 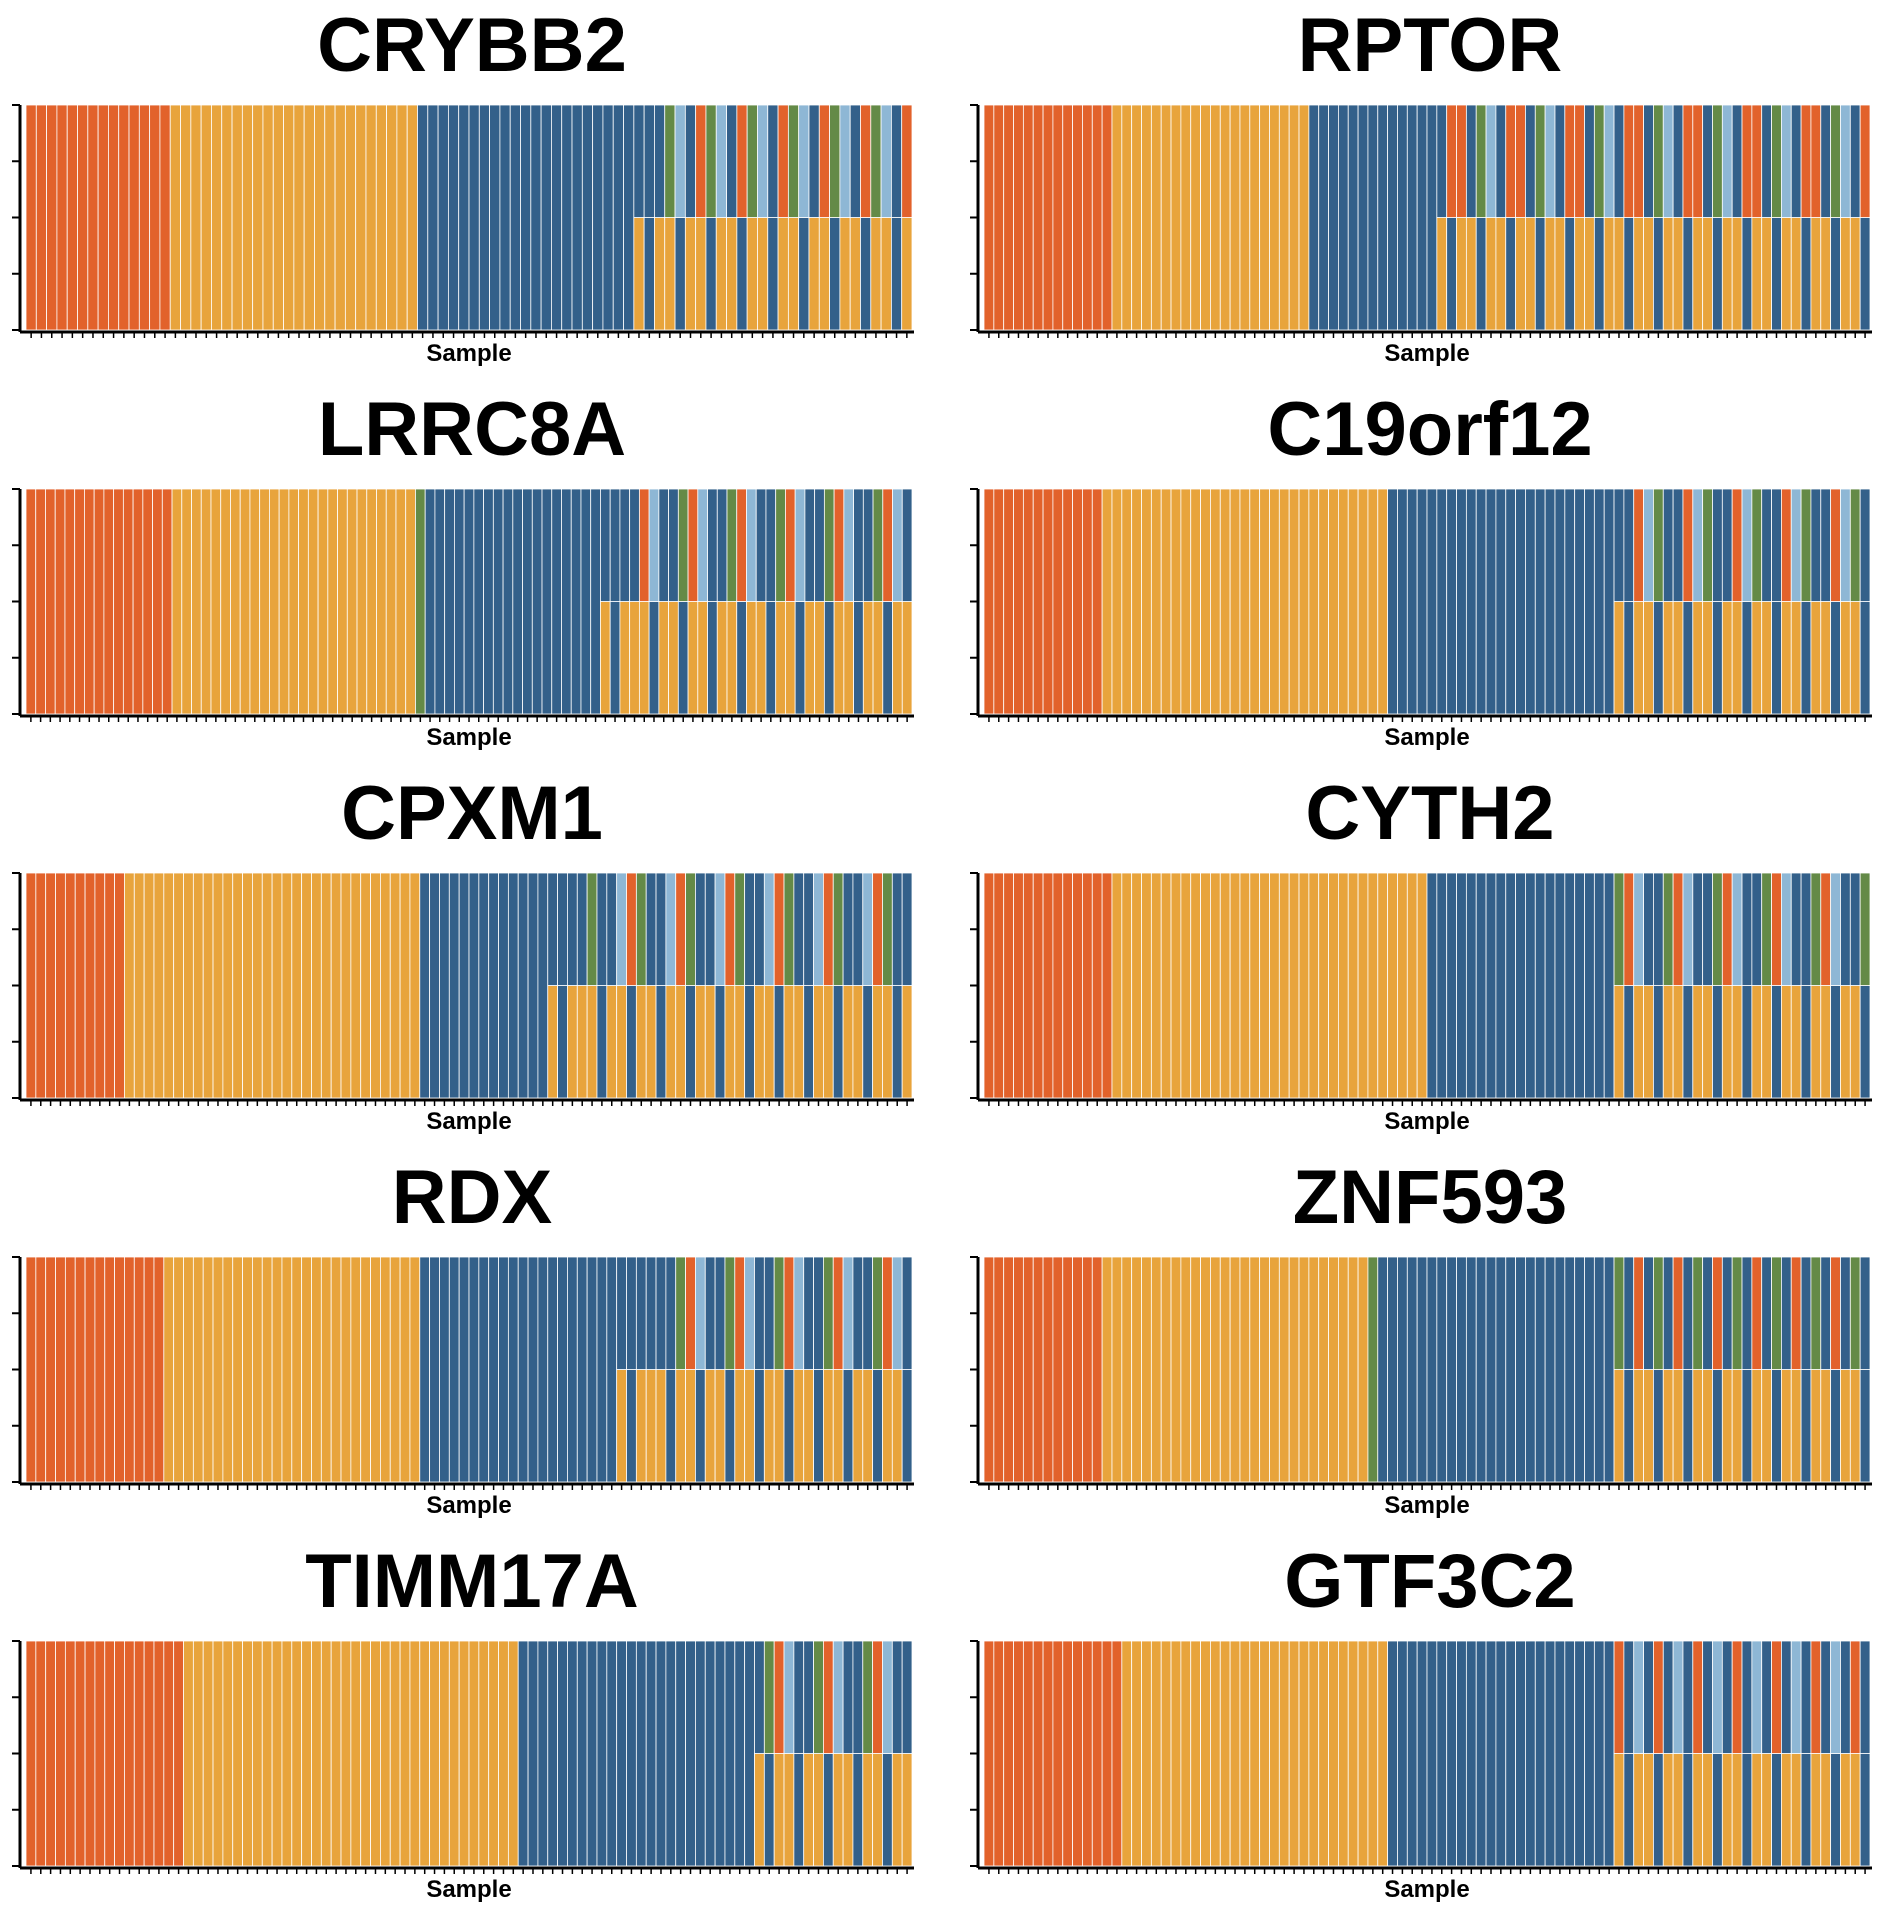 What do you see at coordinates (1430, 813) in the screenshot?
I see `chart-title: CYTH2` at bounding box center [1430, 813].